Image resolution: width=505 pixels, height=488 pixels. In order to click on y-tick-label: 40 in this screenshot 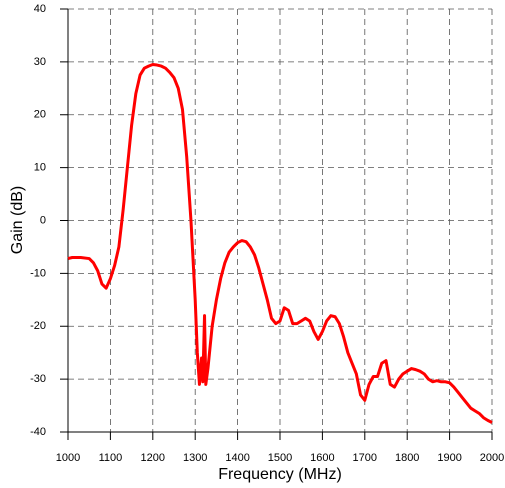, I will do `click(40, 9)`.